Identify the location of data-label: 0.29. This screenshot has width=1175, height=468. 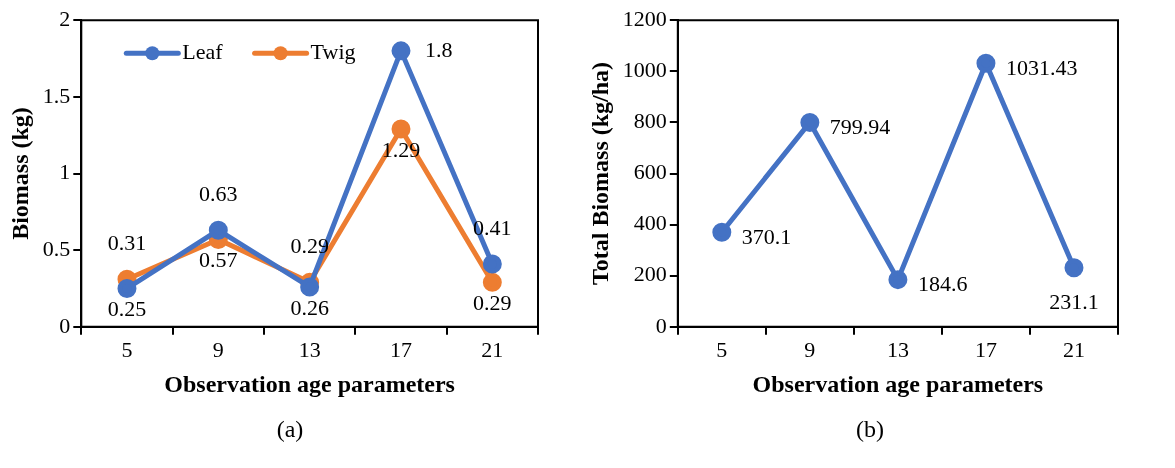
(492, 303).